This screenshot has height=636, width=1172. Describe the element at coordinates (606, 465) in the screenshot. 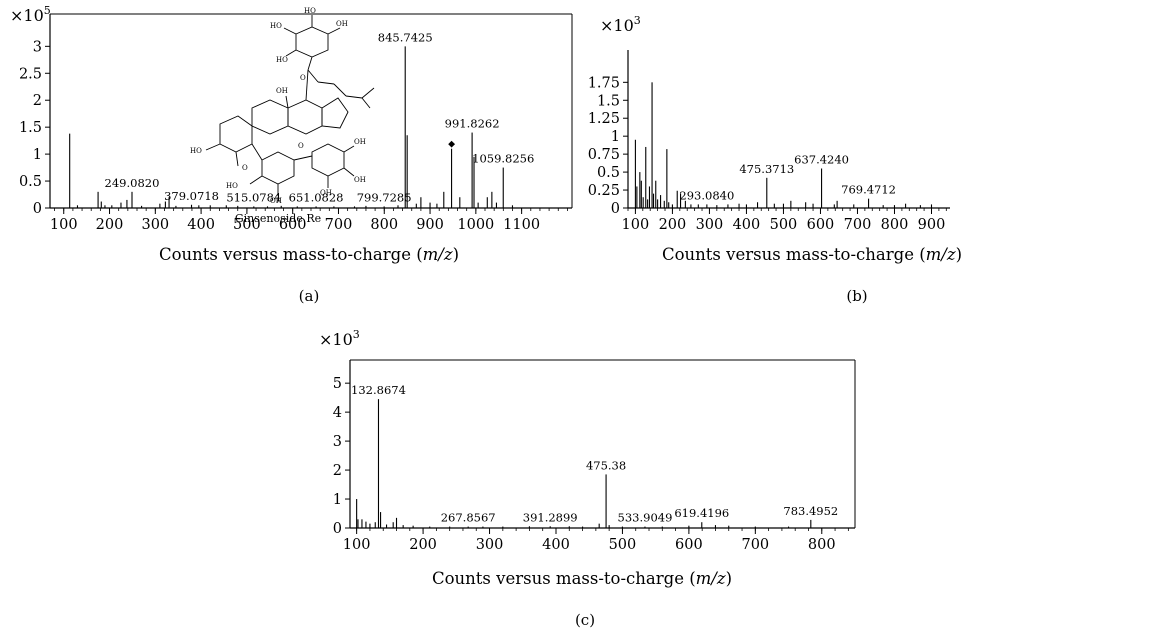

I see `peak-label: 475.38` at that location.